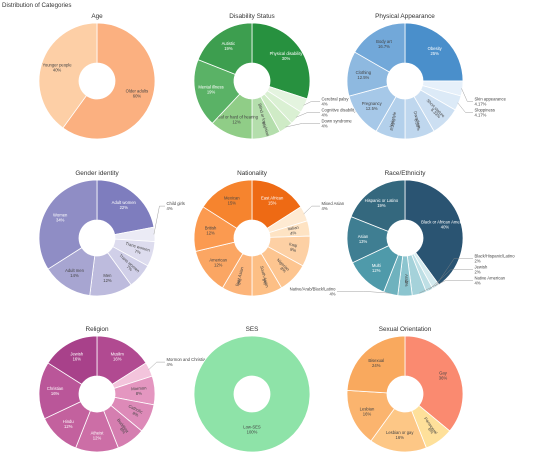 This screenshot has width=537, height=465. What do you see at coordinates (376, 360) in the screenshot?
I see `slice-label: Bisexual` at bounding box center [376, 360].